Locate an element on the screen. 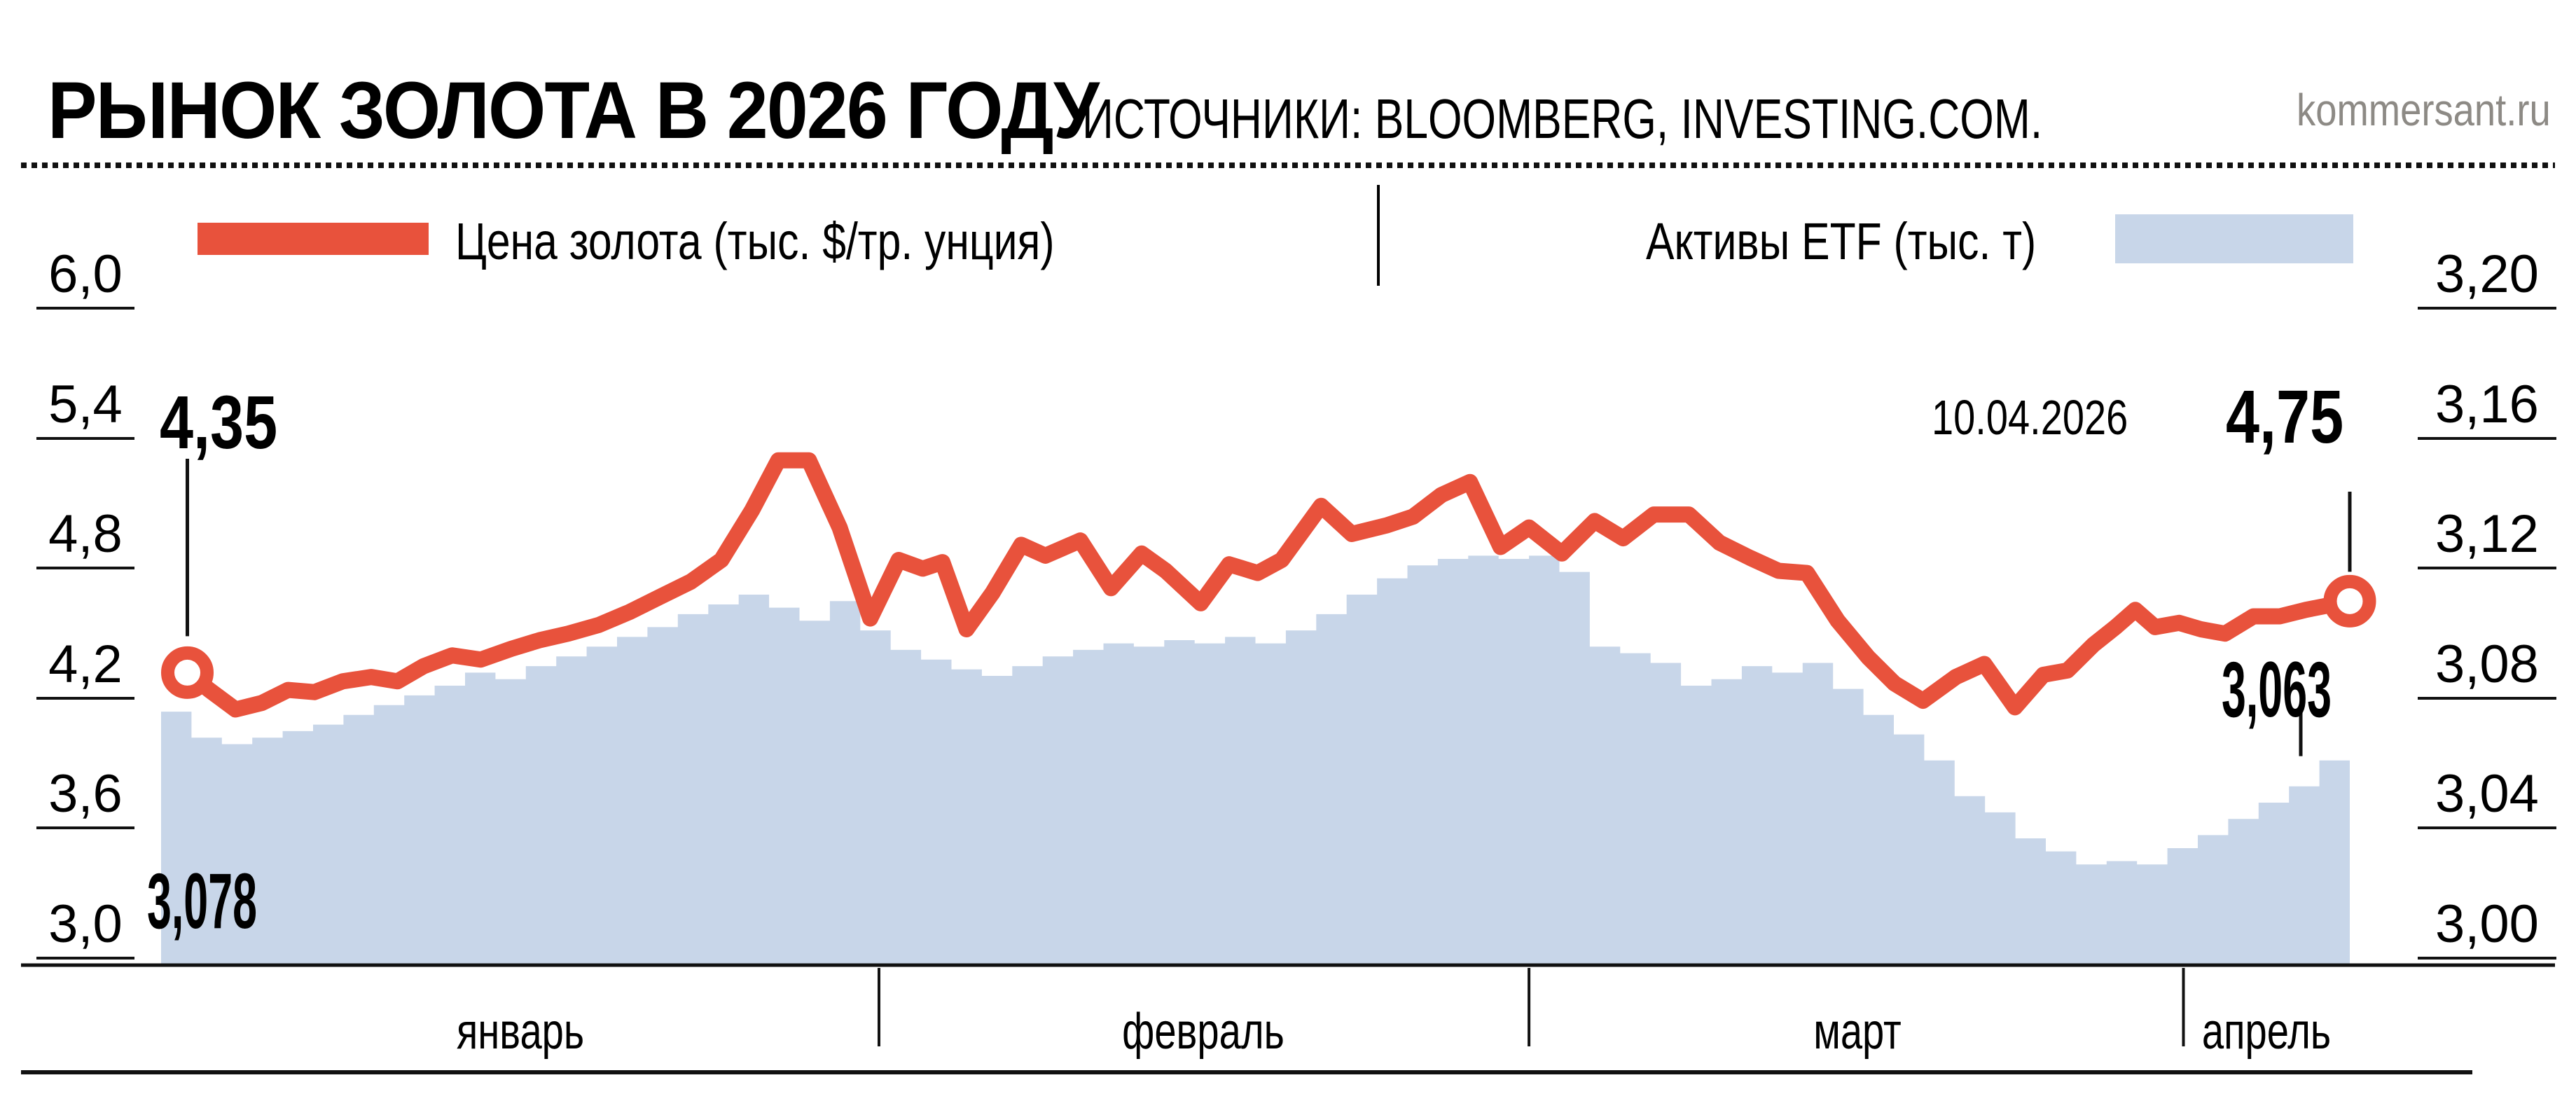 The image size is (2576, 1108). legend-gold-price-label: Цена золота (тыс. $/тр. унция) is located at coordinates (755, 241).